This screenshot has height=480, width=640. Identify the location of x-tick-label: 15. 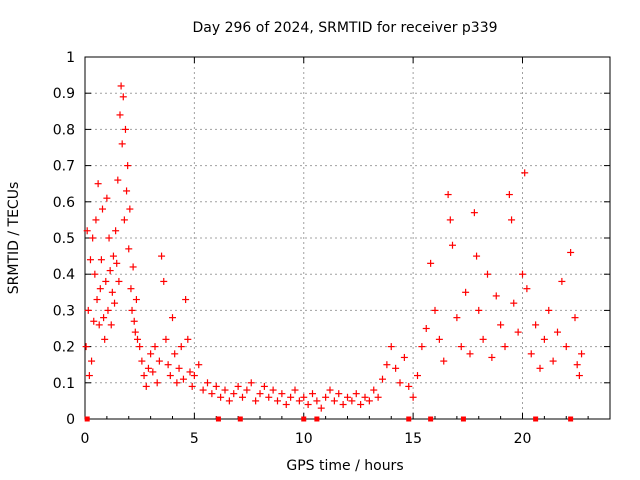
(413, 439).